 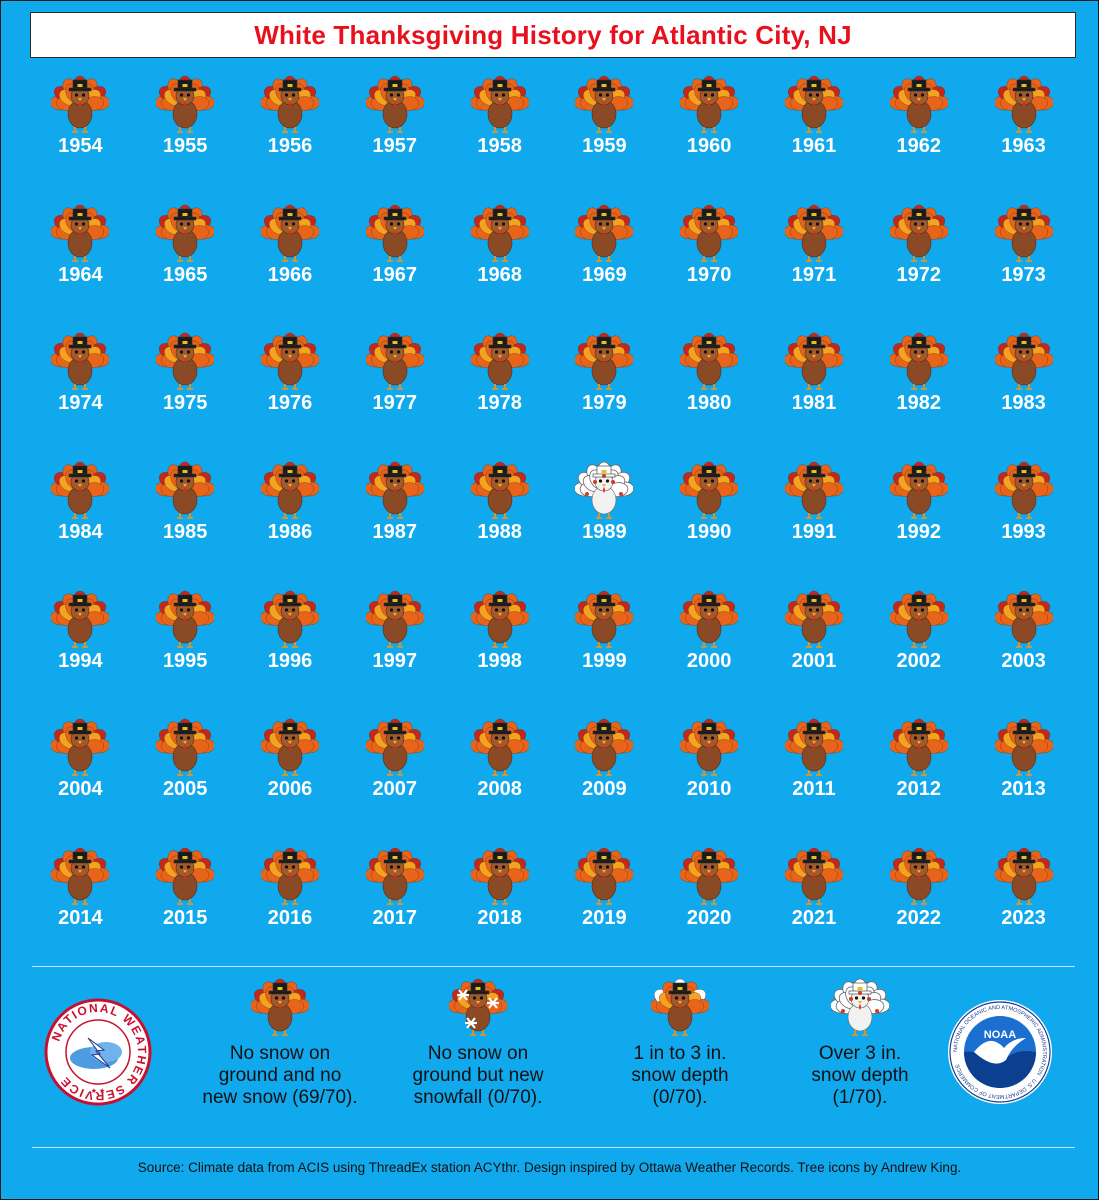 I want to click on year-label: 1960, so click(x=709, y=146).